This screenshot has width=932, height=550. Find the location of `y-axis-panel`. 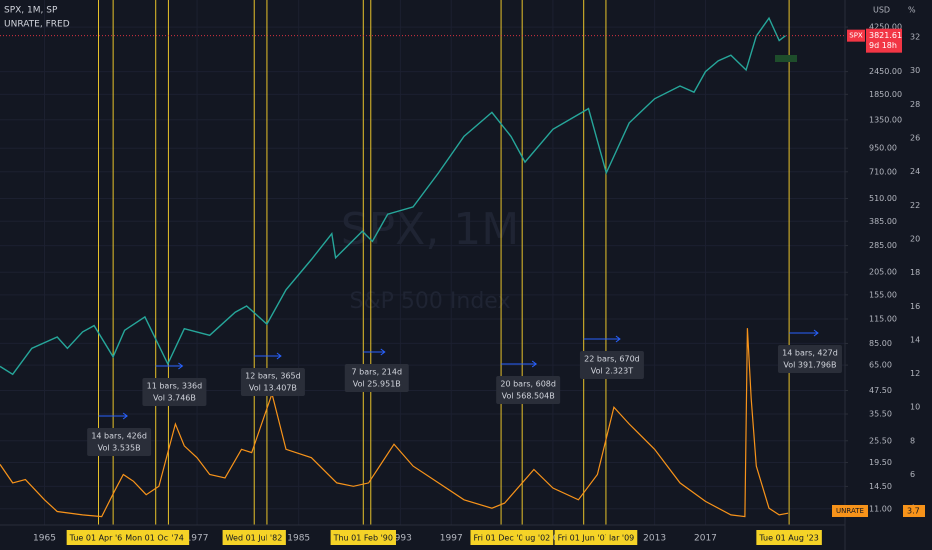

y-axis-panel is located at coordinates (888, 275).